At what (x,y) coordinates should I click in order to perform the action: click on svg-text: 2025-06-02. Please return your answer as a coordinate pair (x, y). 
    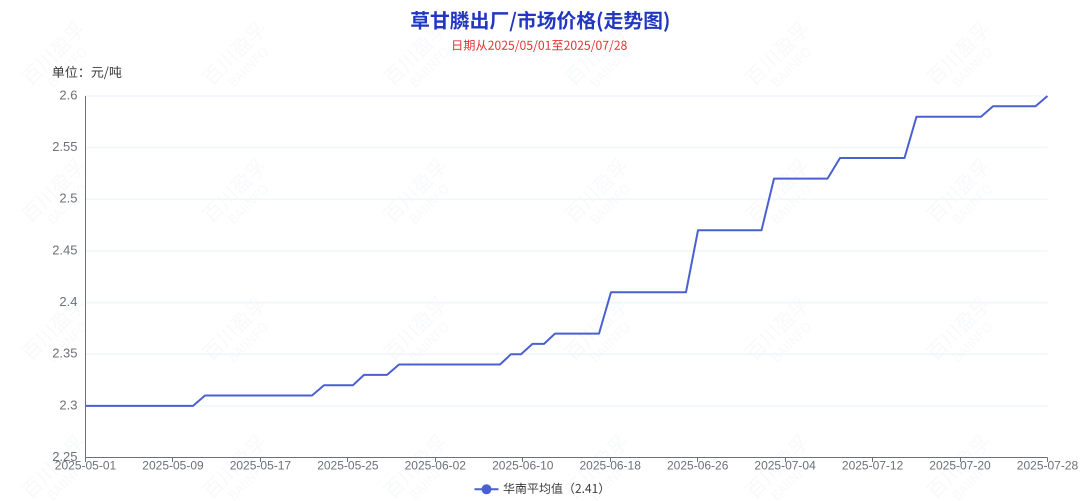
    Looking at the image, I should click on (436, 466).